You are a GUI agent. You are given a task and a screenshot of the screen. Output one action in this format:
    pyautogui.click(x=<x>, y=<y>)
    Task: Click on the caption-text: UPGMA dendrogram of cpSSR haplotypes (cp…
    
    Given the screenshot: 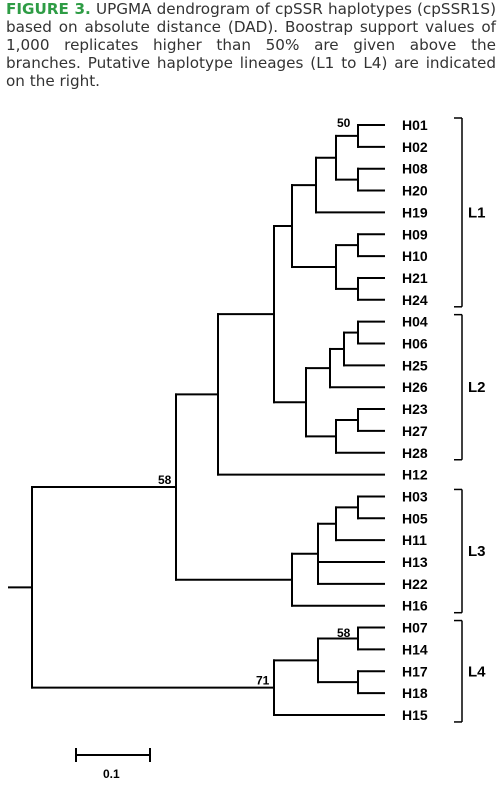 What is the action you would take?
    pyautogui.click(x=251, y=45)
    